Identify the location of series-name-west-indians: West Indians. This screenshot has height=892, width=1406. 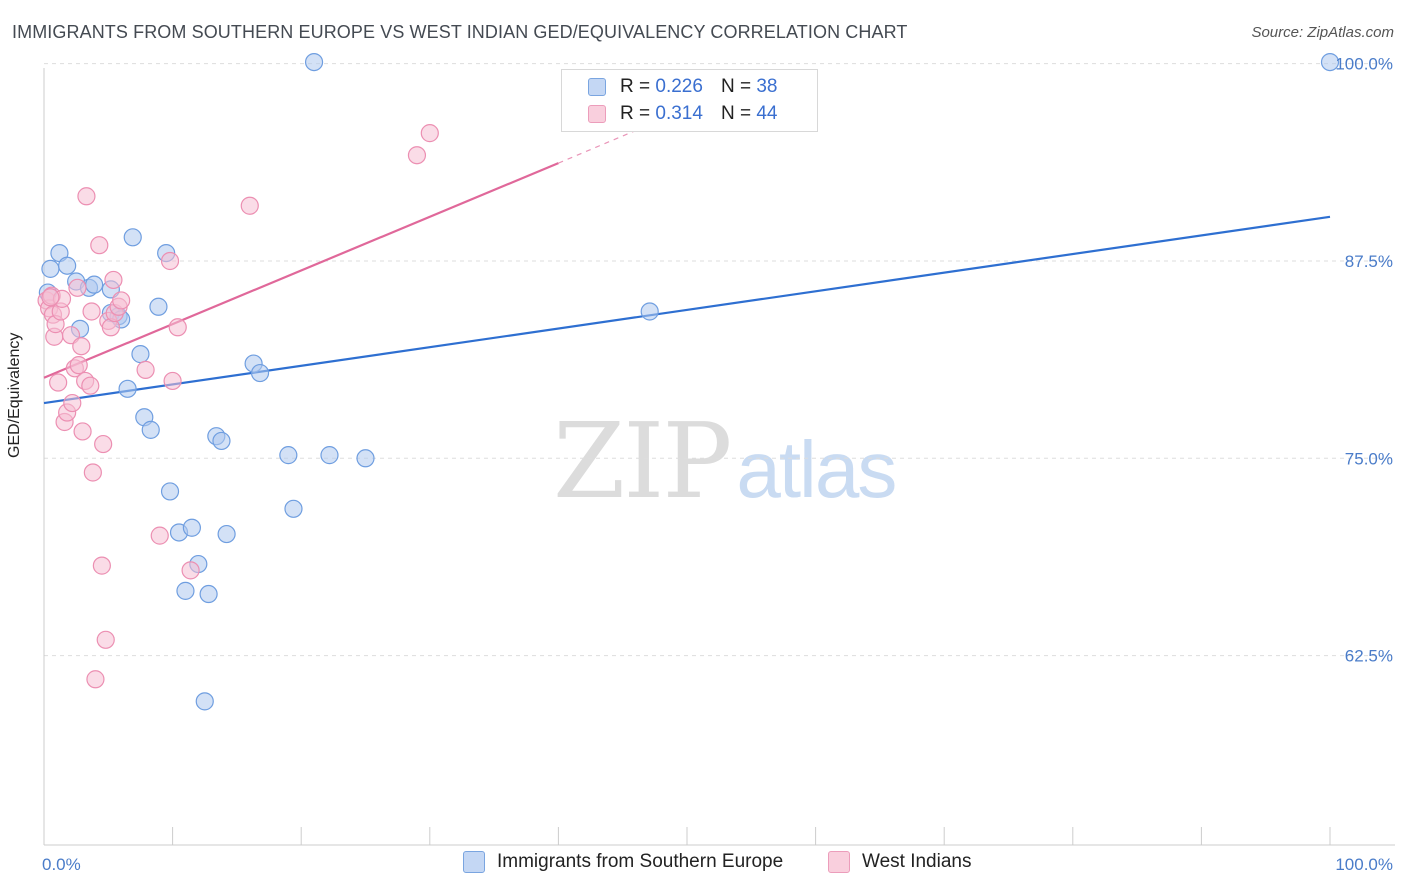
(917, 861).